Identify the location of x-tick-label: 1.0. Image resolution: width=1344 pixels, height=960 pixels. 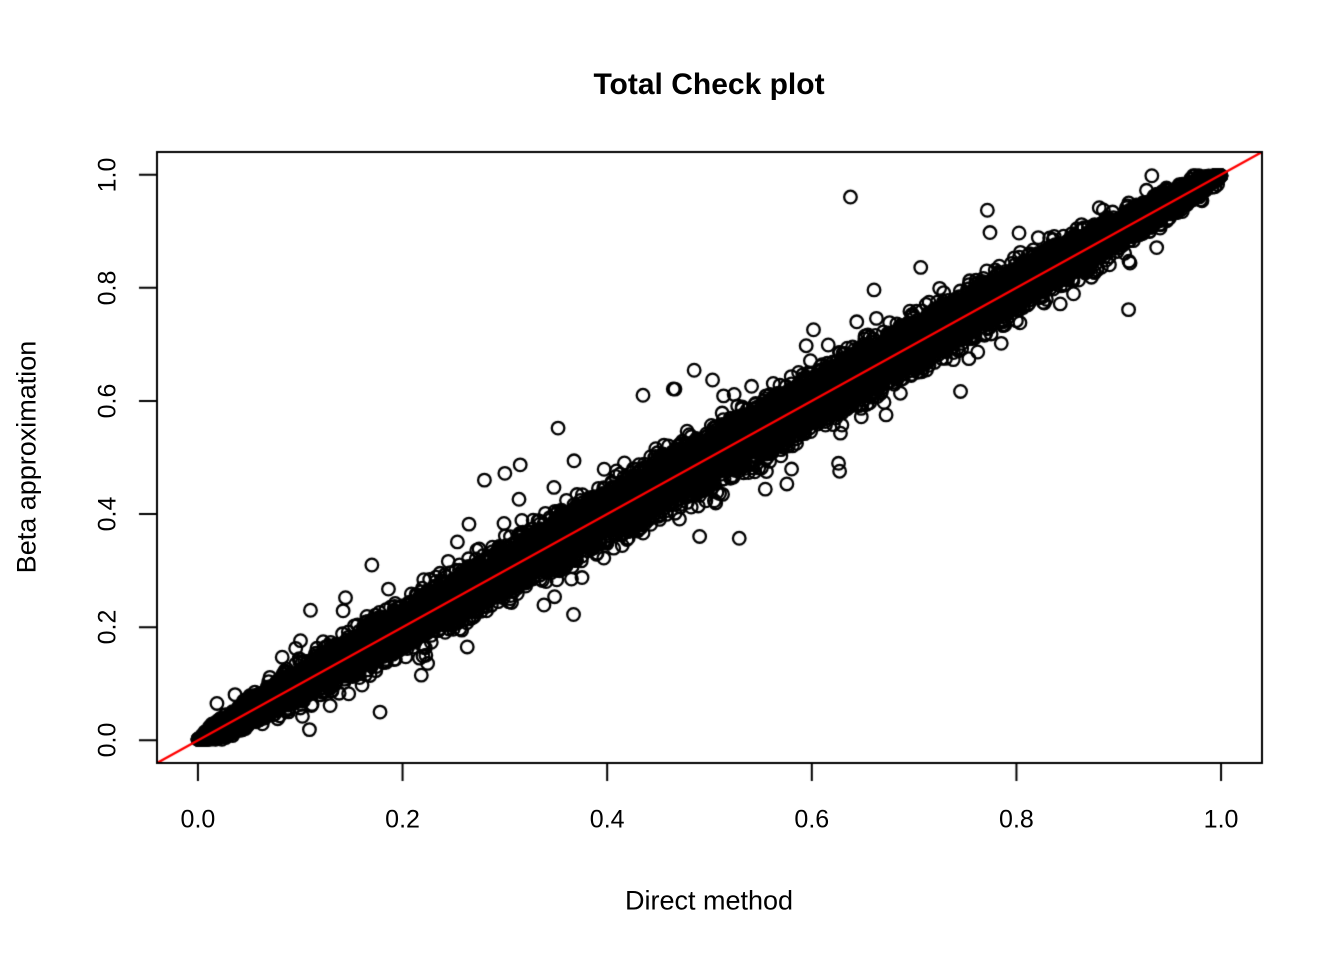
(1221, 819).